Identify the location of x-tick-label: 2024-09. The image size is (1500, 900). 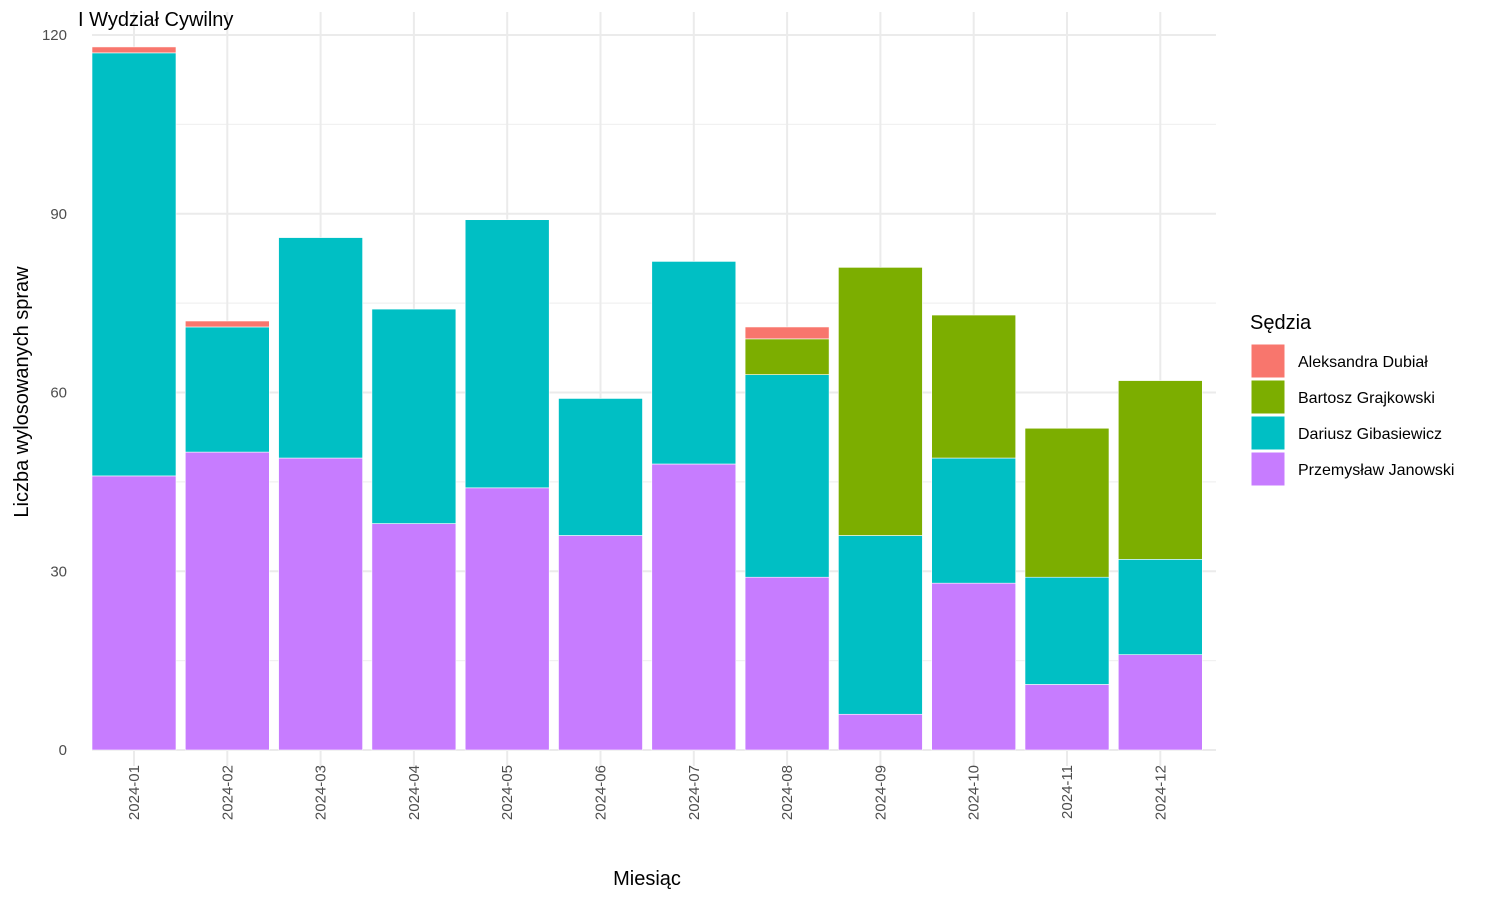
(880, 792).